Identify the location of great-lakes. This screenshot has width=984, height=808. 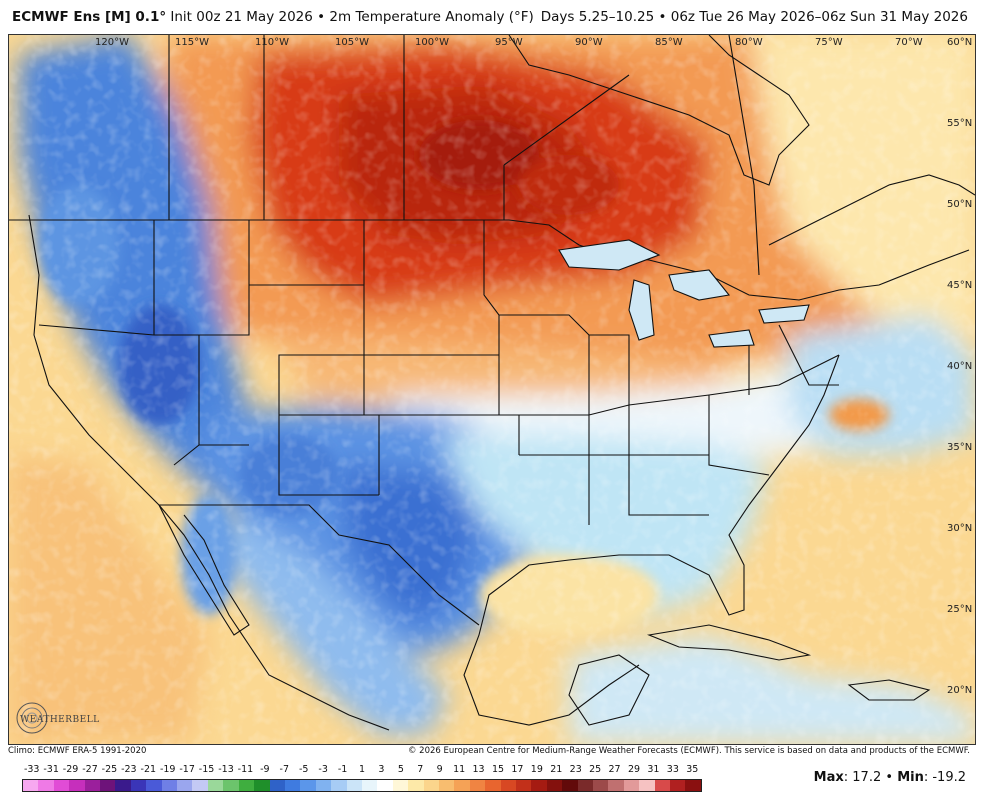
(684, 293).